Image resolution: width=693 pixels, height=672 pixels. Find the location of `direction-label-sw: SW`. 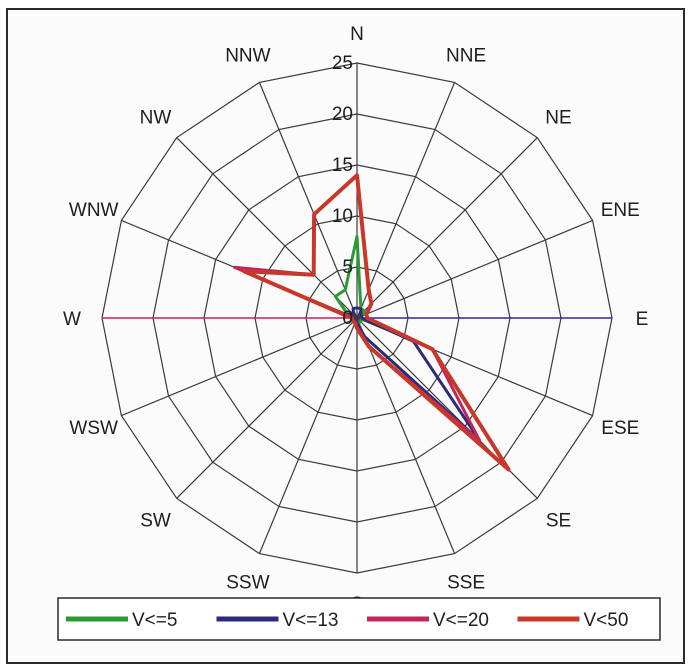

direction-label-sw: SW is located at coordinates (155, 521).